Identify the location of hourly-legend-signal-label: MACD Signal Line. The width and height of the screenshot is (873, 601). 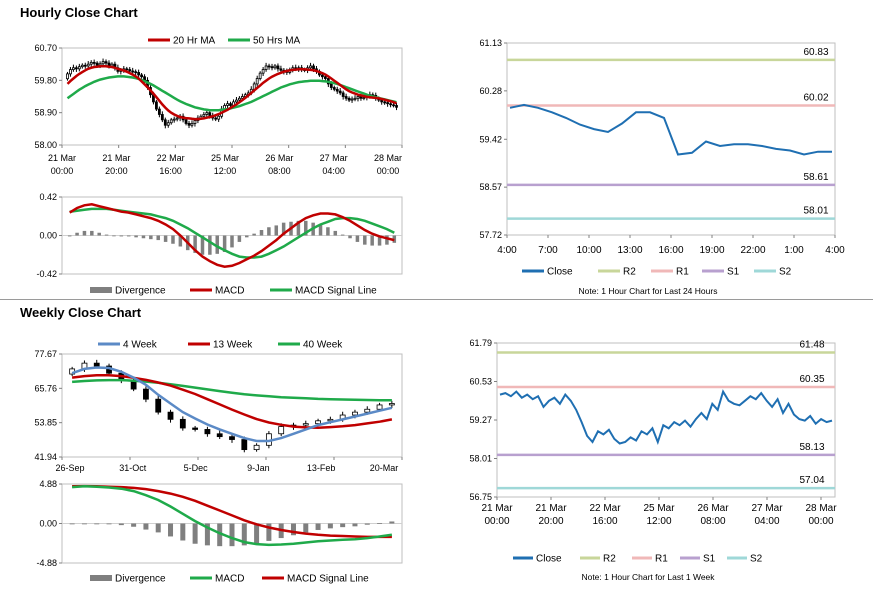
(336, 291).